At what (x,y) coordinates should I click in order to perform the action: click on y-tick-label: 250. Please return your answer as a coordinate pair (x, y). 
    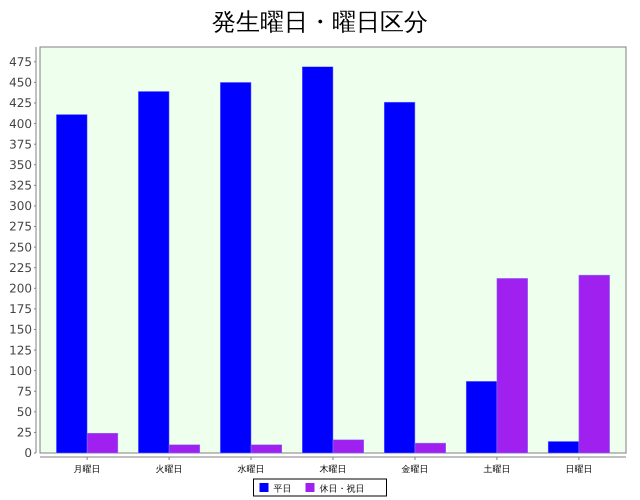
    Looking at the image, I should click on (20, 247).